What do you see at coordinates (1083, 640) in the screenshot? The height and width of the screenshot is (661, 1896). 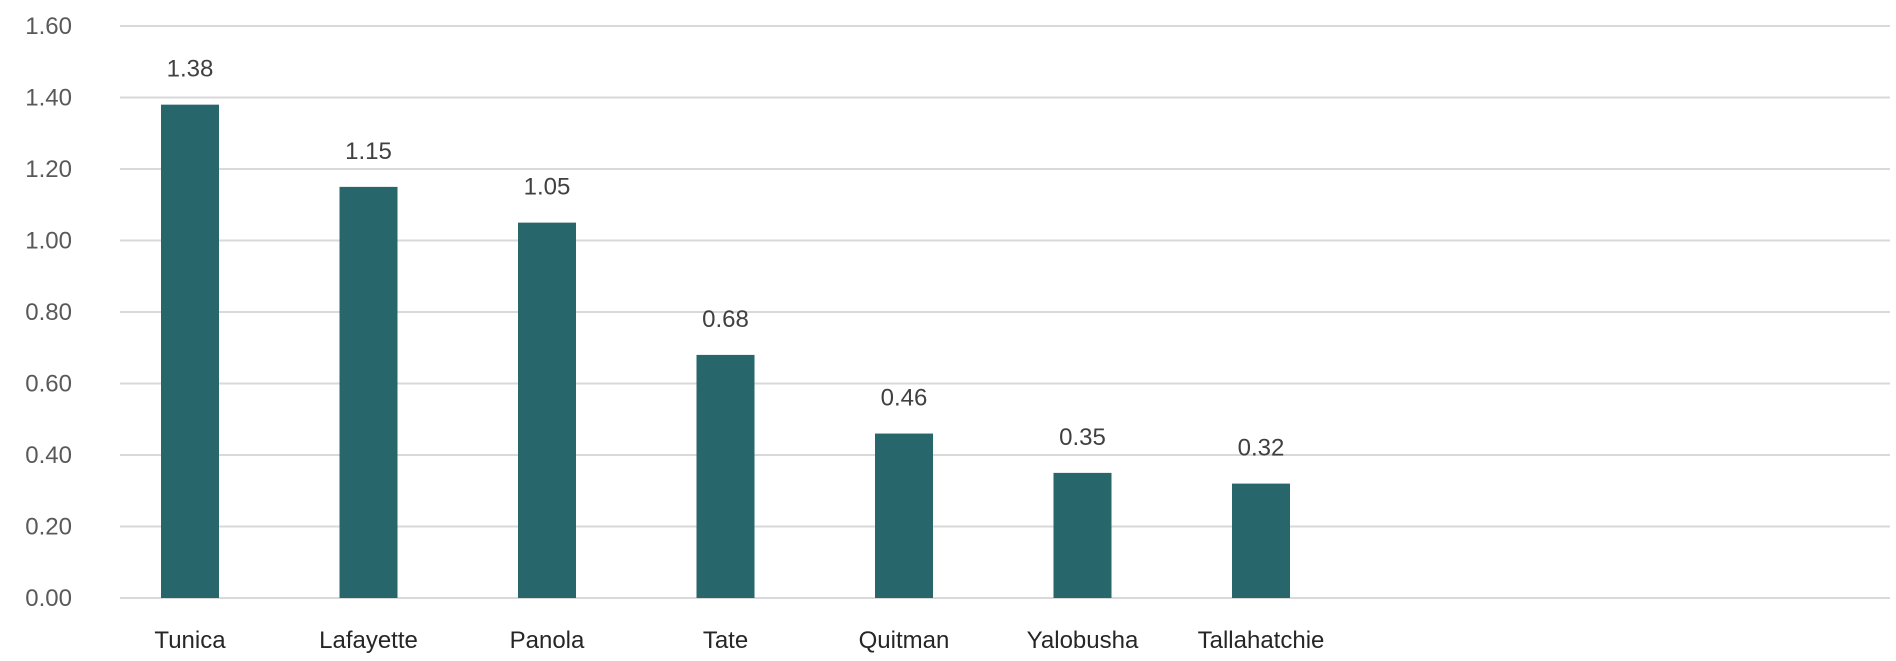 I see `category-label: Yalobusha` at bounding box center [1083, 640].